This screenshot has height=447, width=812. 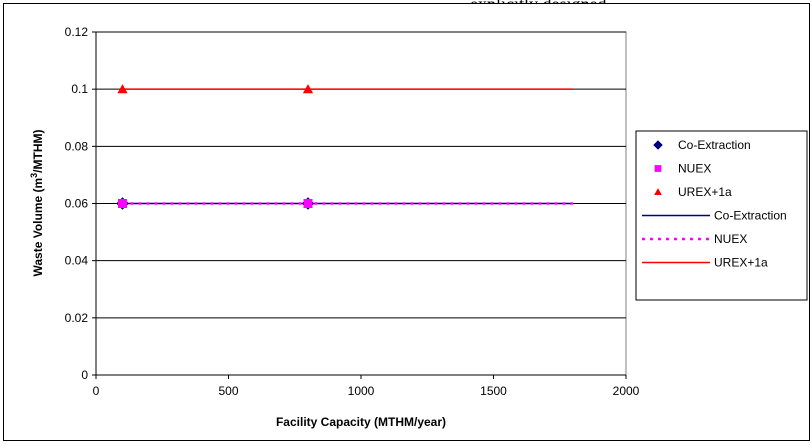 I want to click on y-tick-label: 0, so click(x=84, y=375).